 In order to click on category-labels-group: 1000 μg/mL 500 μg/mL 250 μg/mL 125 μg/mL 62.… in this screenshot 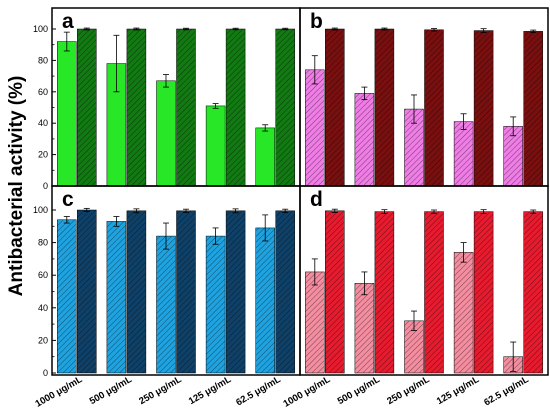, I will do `click(282, 392)`.